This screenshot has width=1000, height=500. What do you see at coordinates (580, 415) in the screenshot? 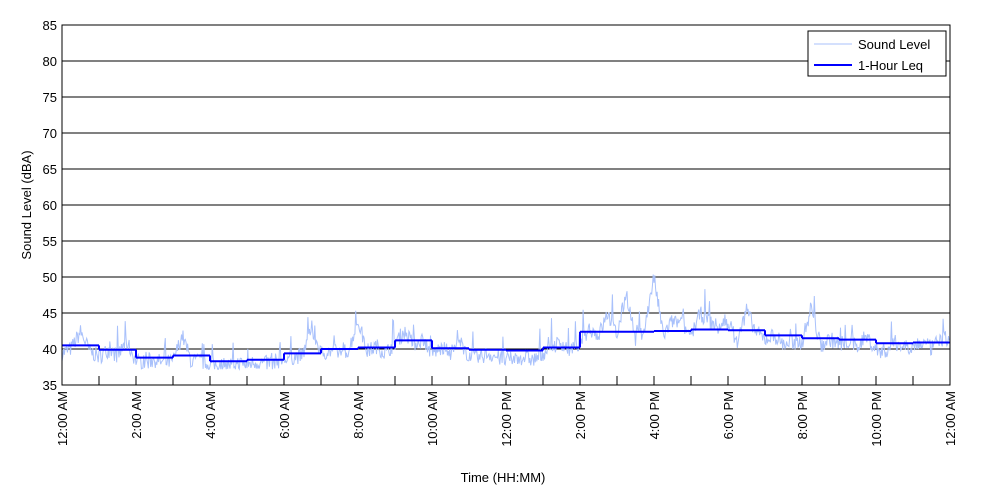
I see `x-tick-label: 2:00 PM` at bounding box center [580, 415].